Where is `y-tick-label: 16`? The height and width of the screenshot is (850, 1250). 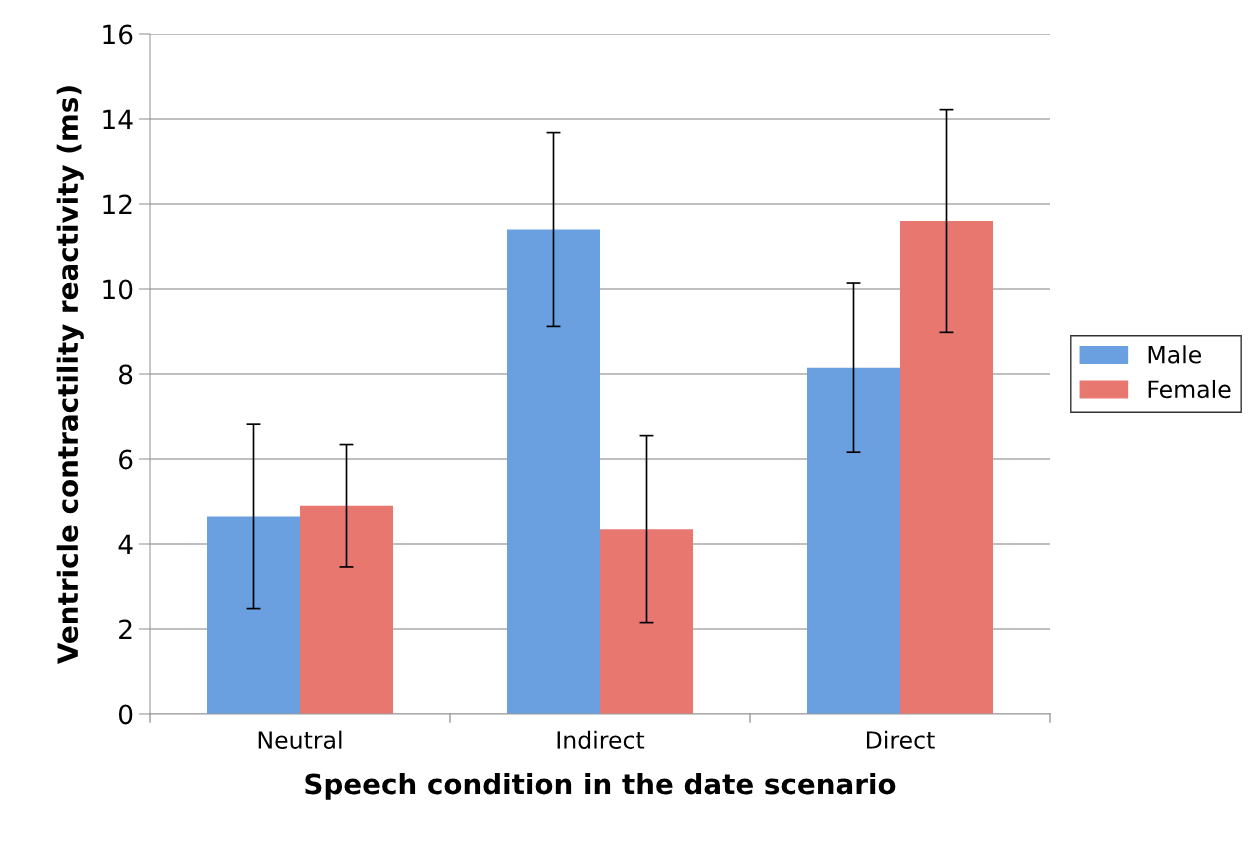 y-tick-label: 16 is located at coordinates (118, 34).